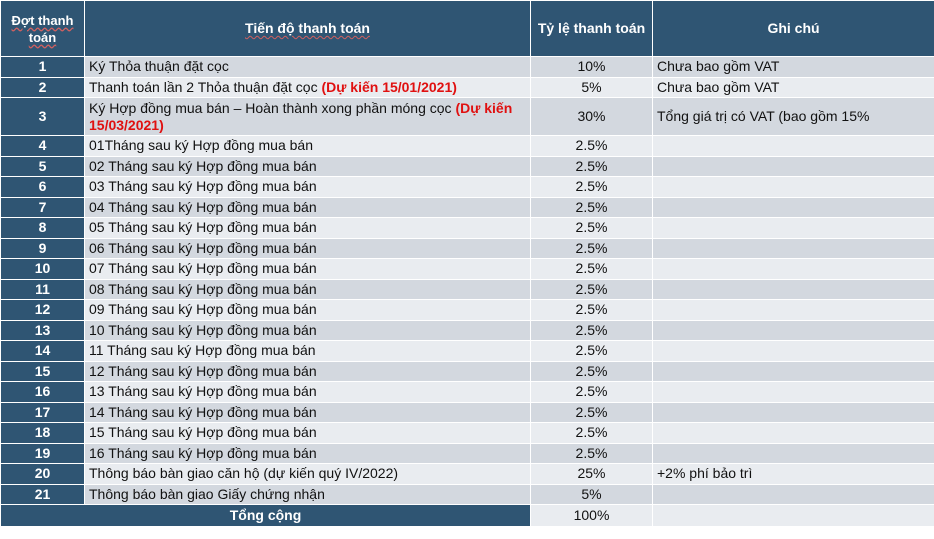 This screenshot has width=934, height=539. What do you see at coordinates (42, 207) in the screenshot?
I see `phase-number: 7` at bounding box center [42, 207].